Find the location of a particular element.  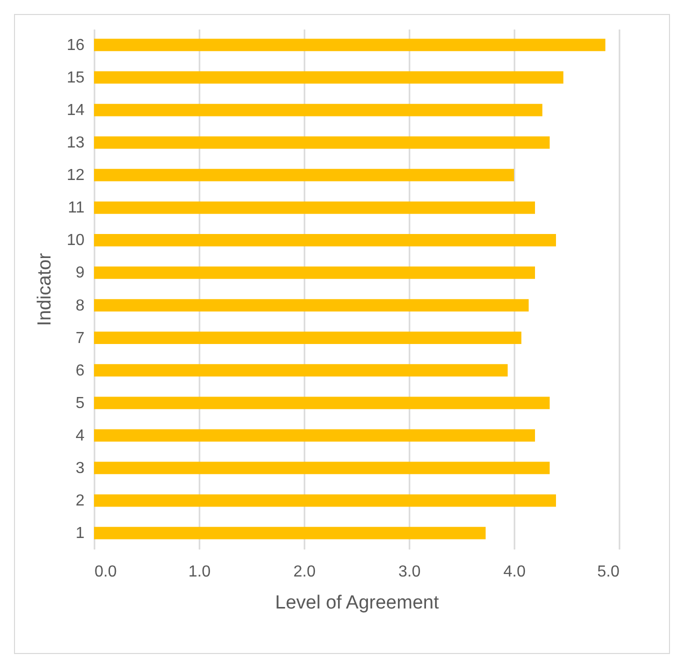

y-tick-label: 6 is located at coordinates (80, 371).